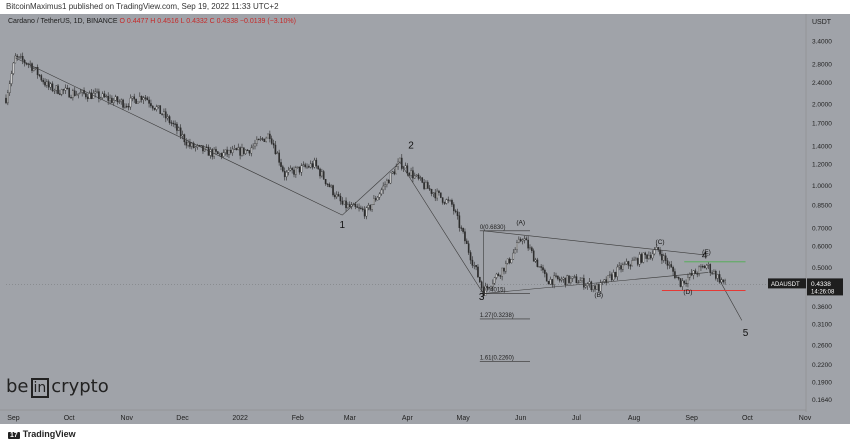  I want to click on wave-label: 5, so click(746, 333).